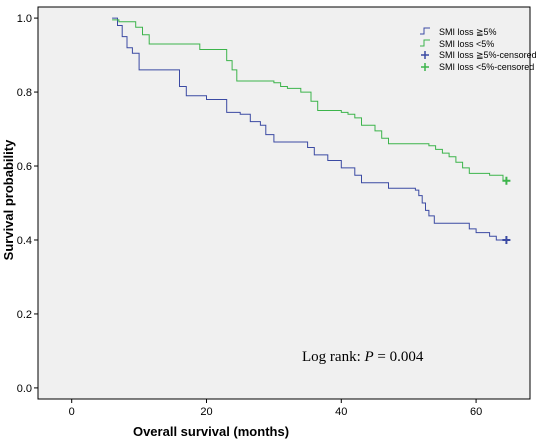  I want to click on legend-label-4: SMI loss <5%-censored, so click(486, 67).